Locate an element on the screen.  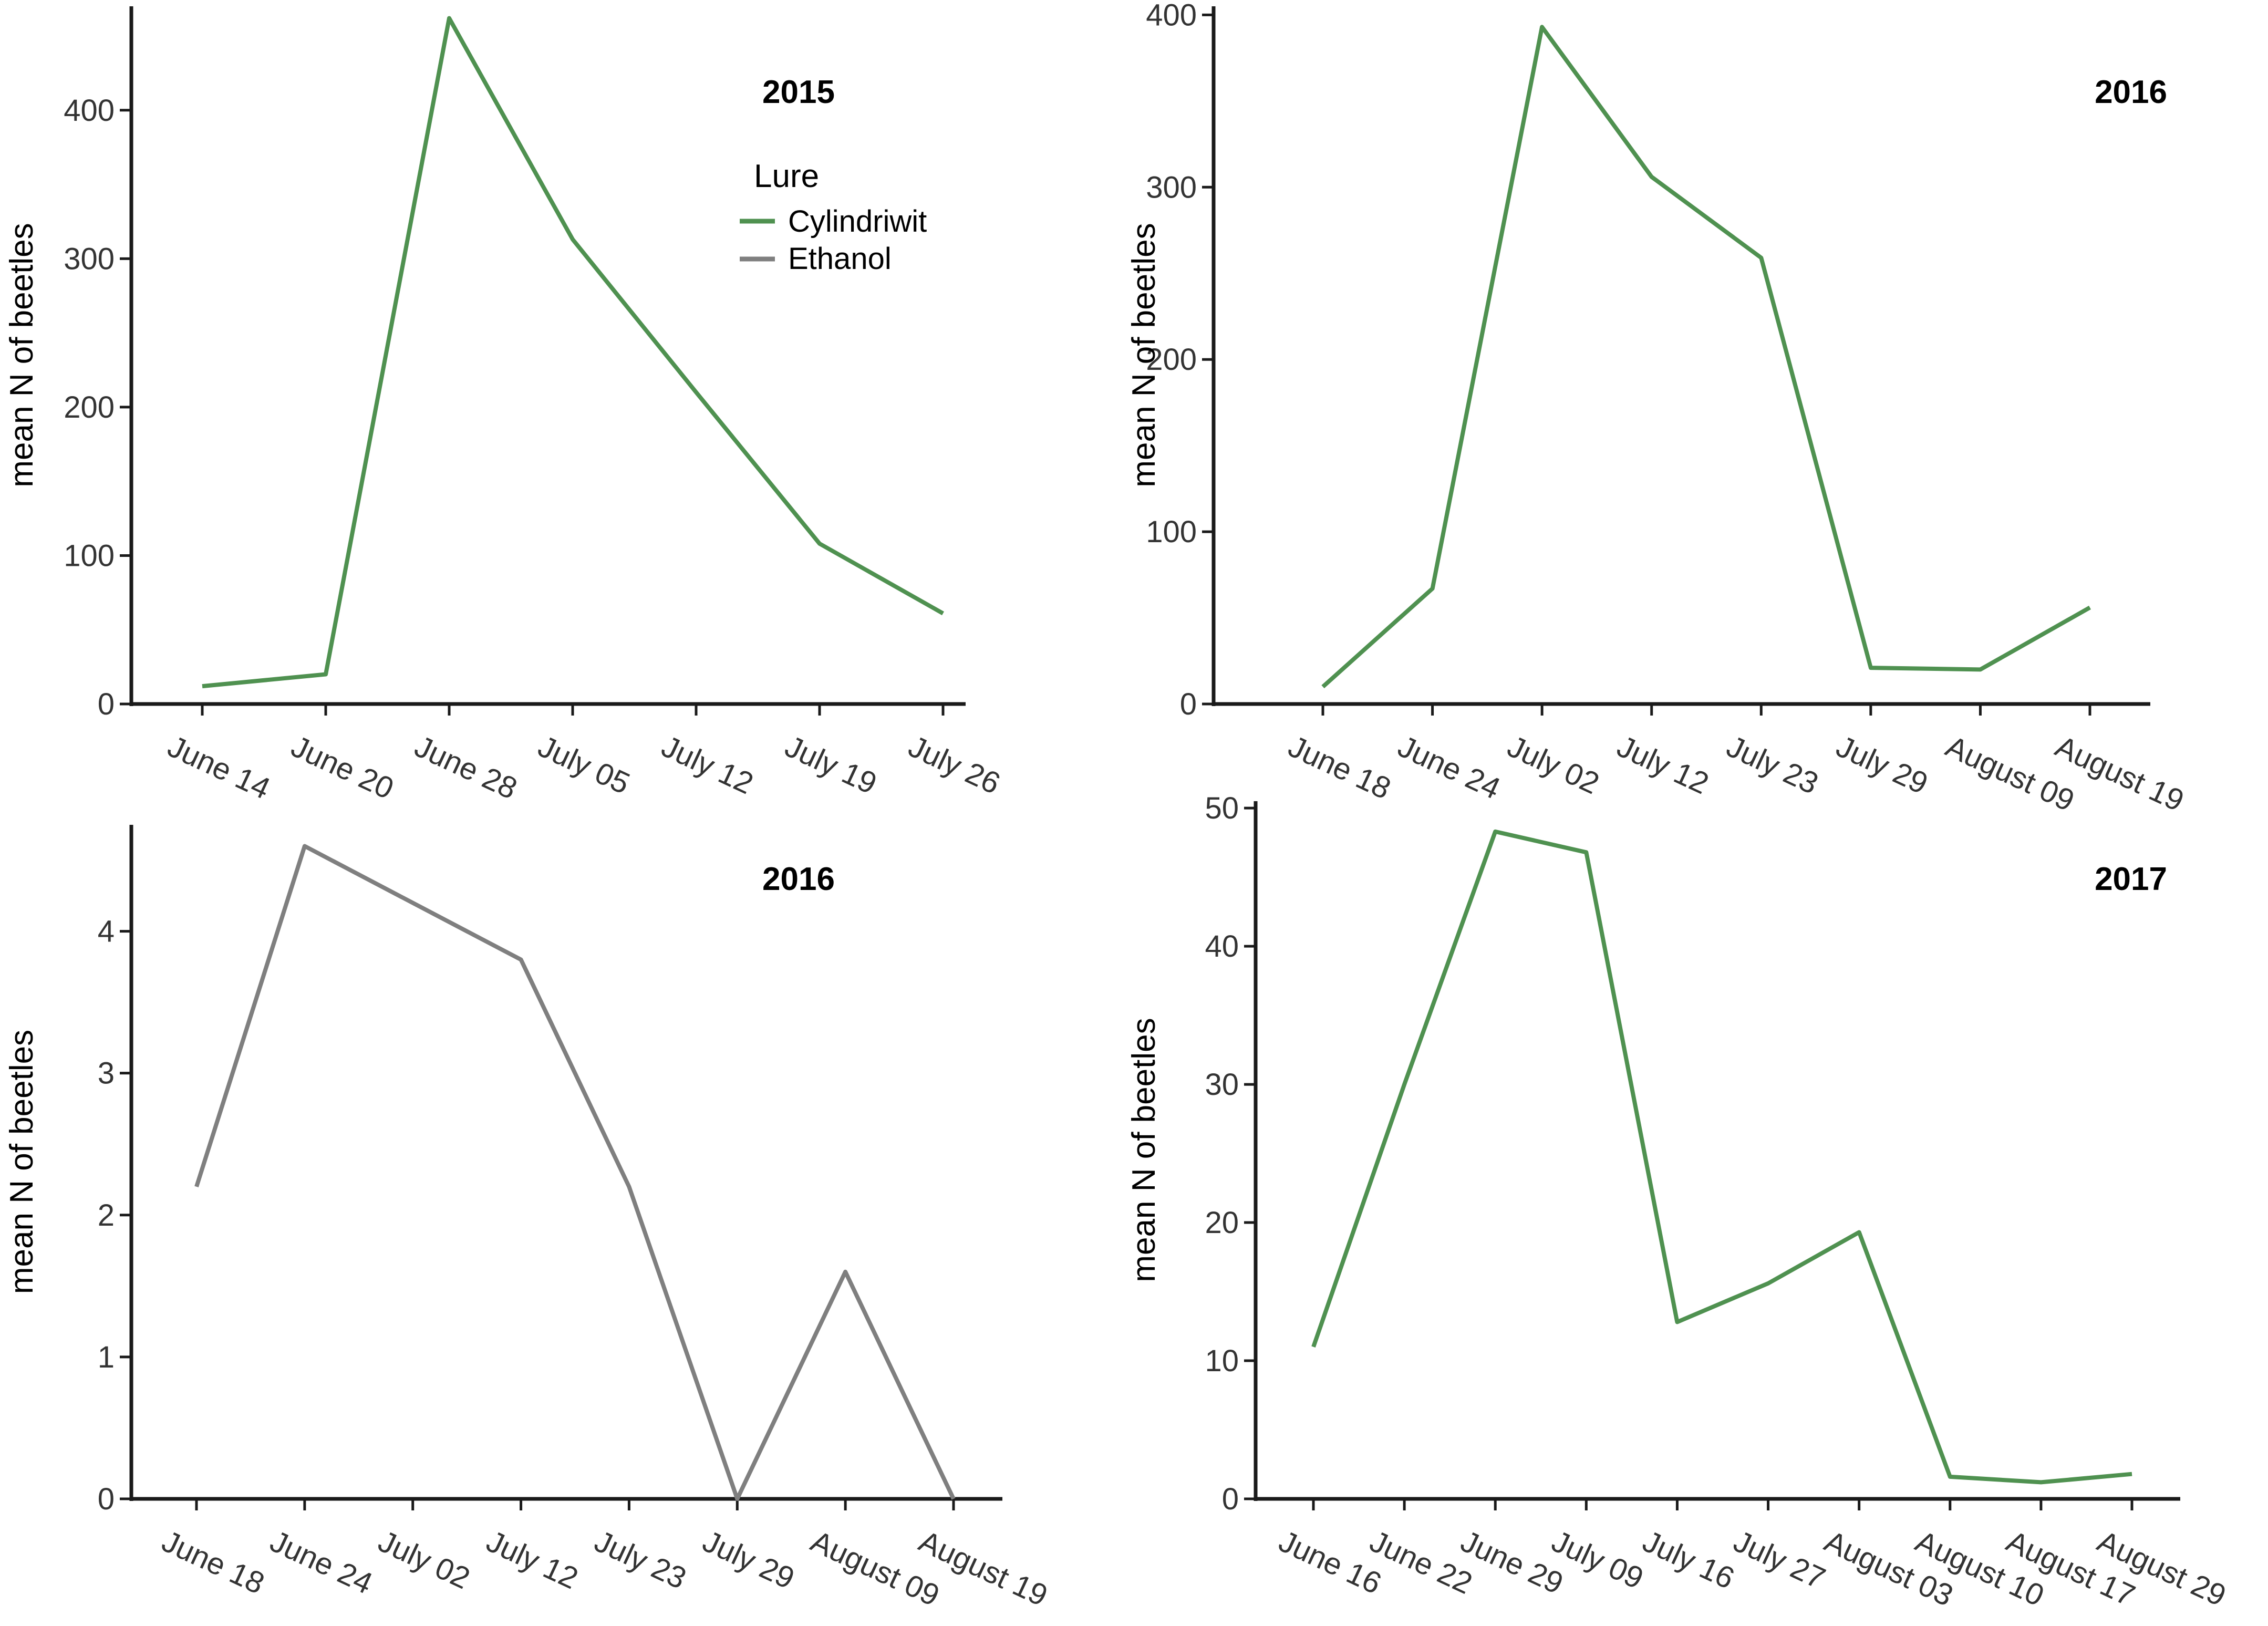
legend-label-ethanol: Ethanol is located at coordinates (840, 259).